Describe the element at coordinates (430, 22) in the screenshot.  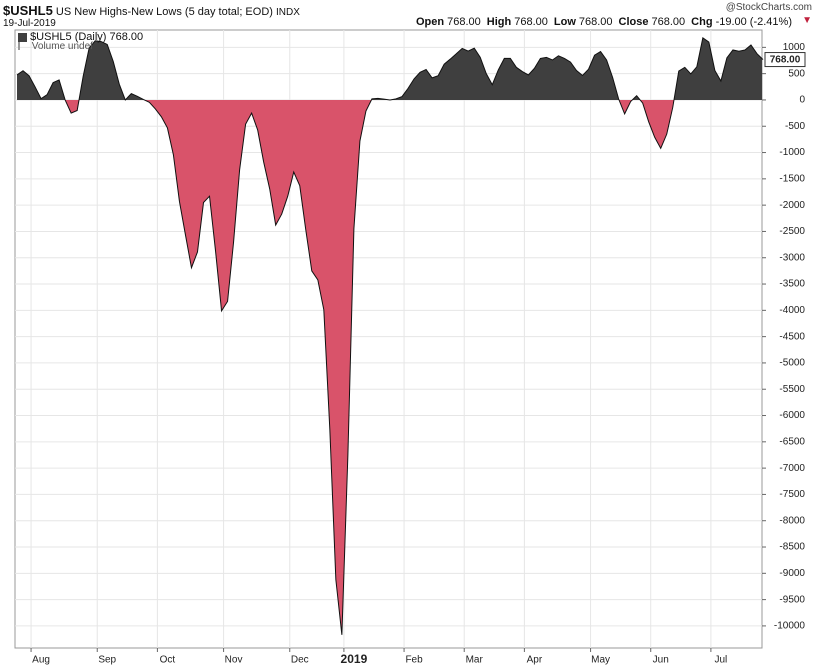
I see `quote-label: Open` at that location.